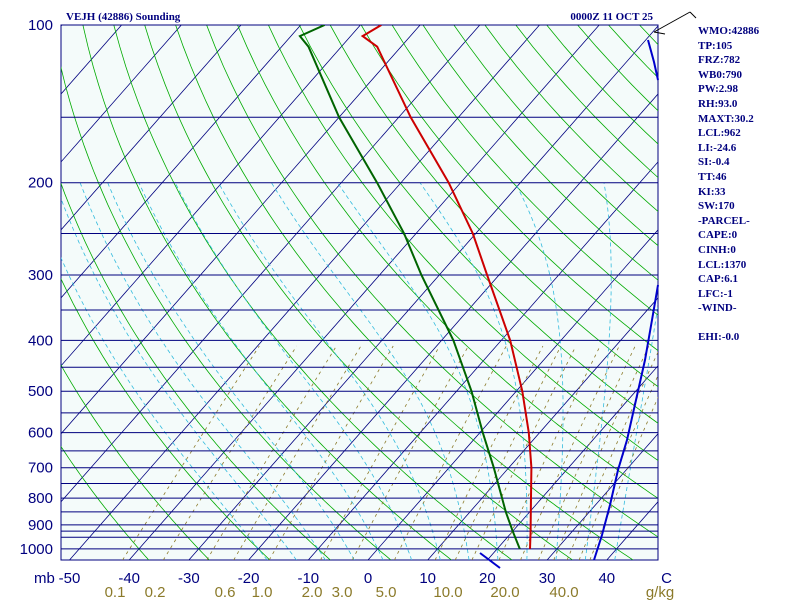 The width and height of the screenshot is (800, 600). I want to click on index-item: RH:93.0, so click(718, 103).